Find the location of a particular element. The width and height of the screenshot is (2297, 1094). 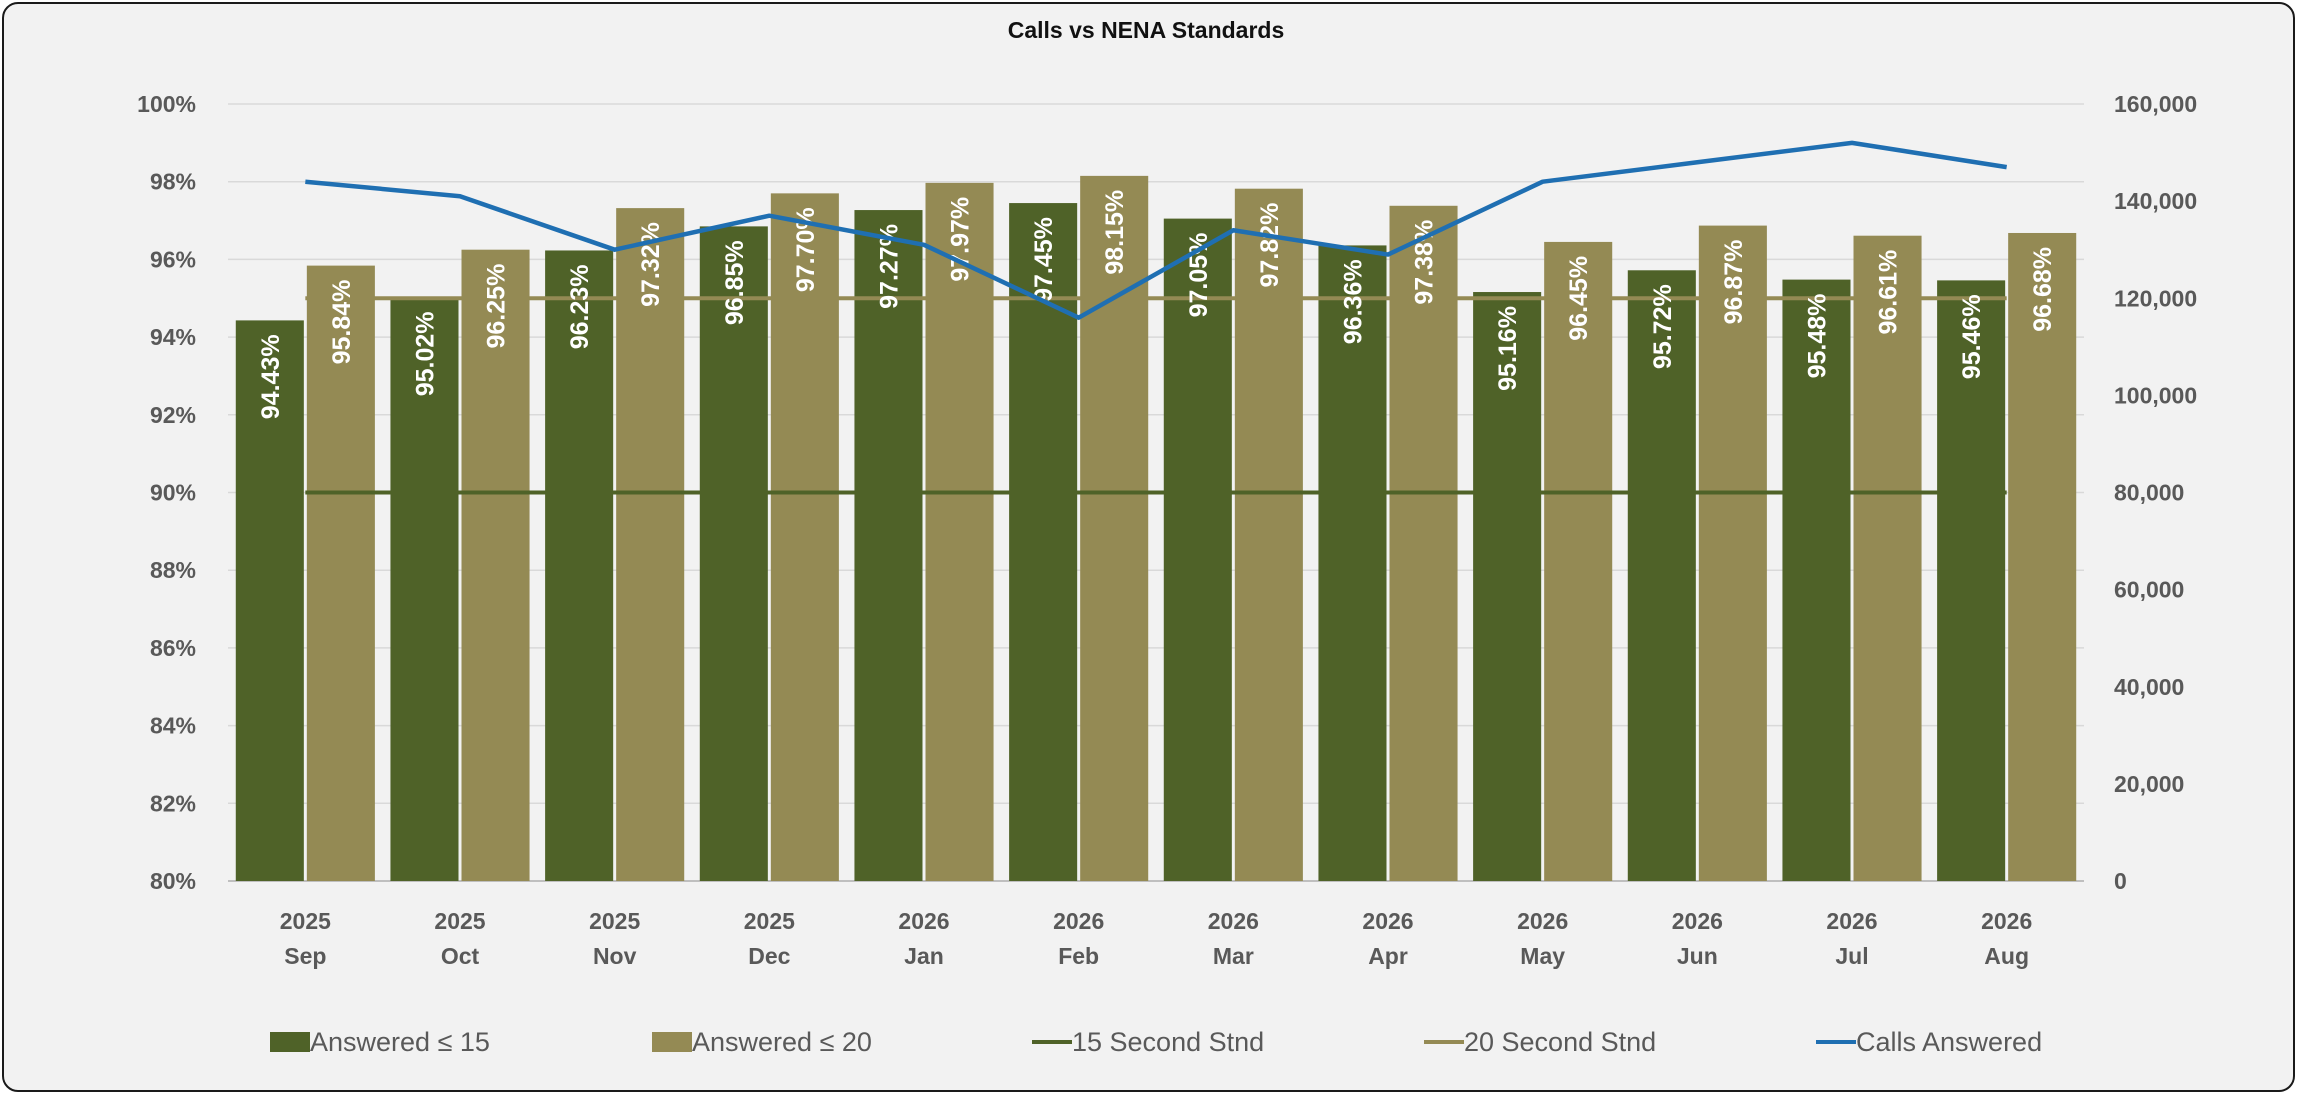

legend-label: Answered ≤ 15 is located at coordinates (400, 1042).